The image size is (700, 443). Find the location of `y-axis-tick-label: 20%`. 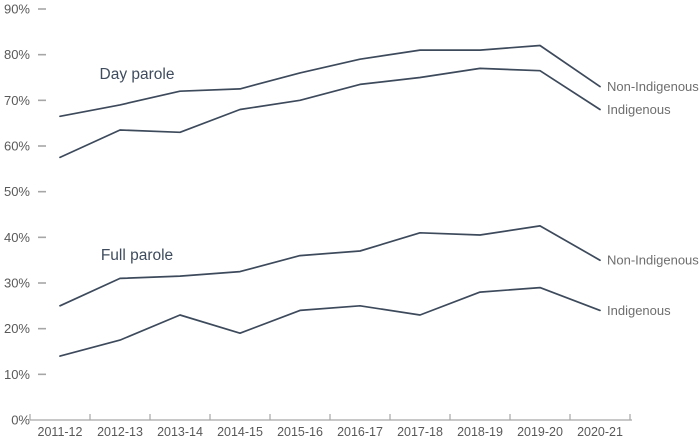

y-axis-tick-label: 20% is located at coordinates (17, 328).